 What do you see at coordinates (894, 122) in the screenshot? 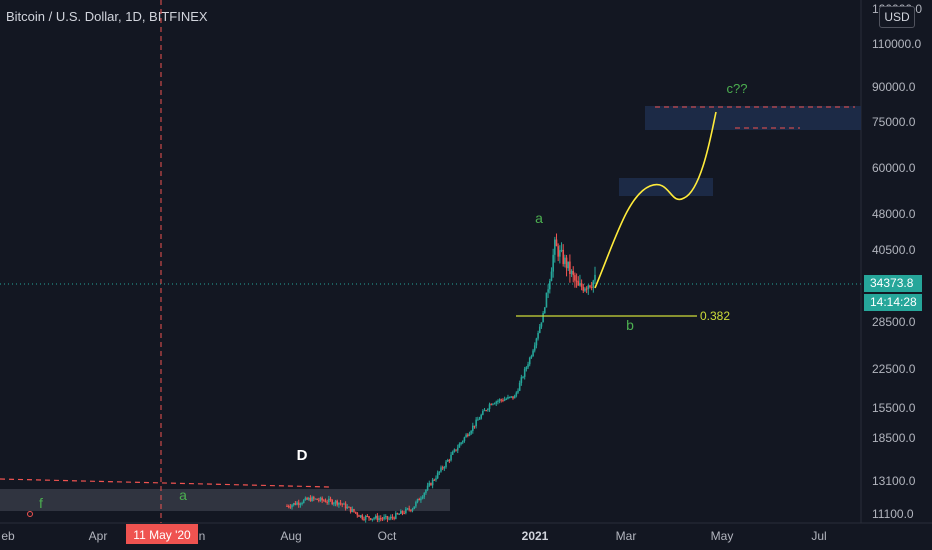
I see `price-axis-label: 75000.0` at bounding box center [894, 122].